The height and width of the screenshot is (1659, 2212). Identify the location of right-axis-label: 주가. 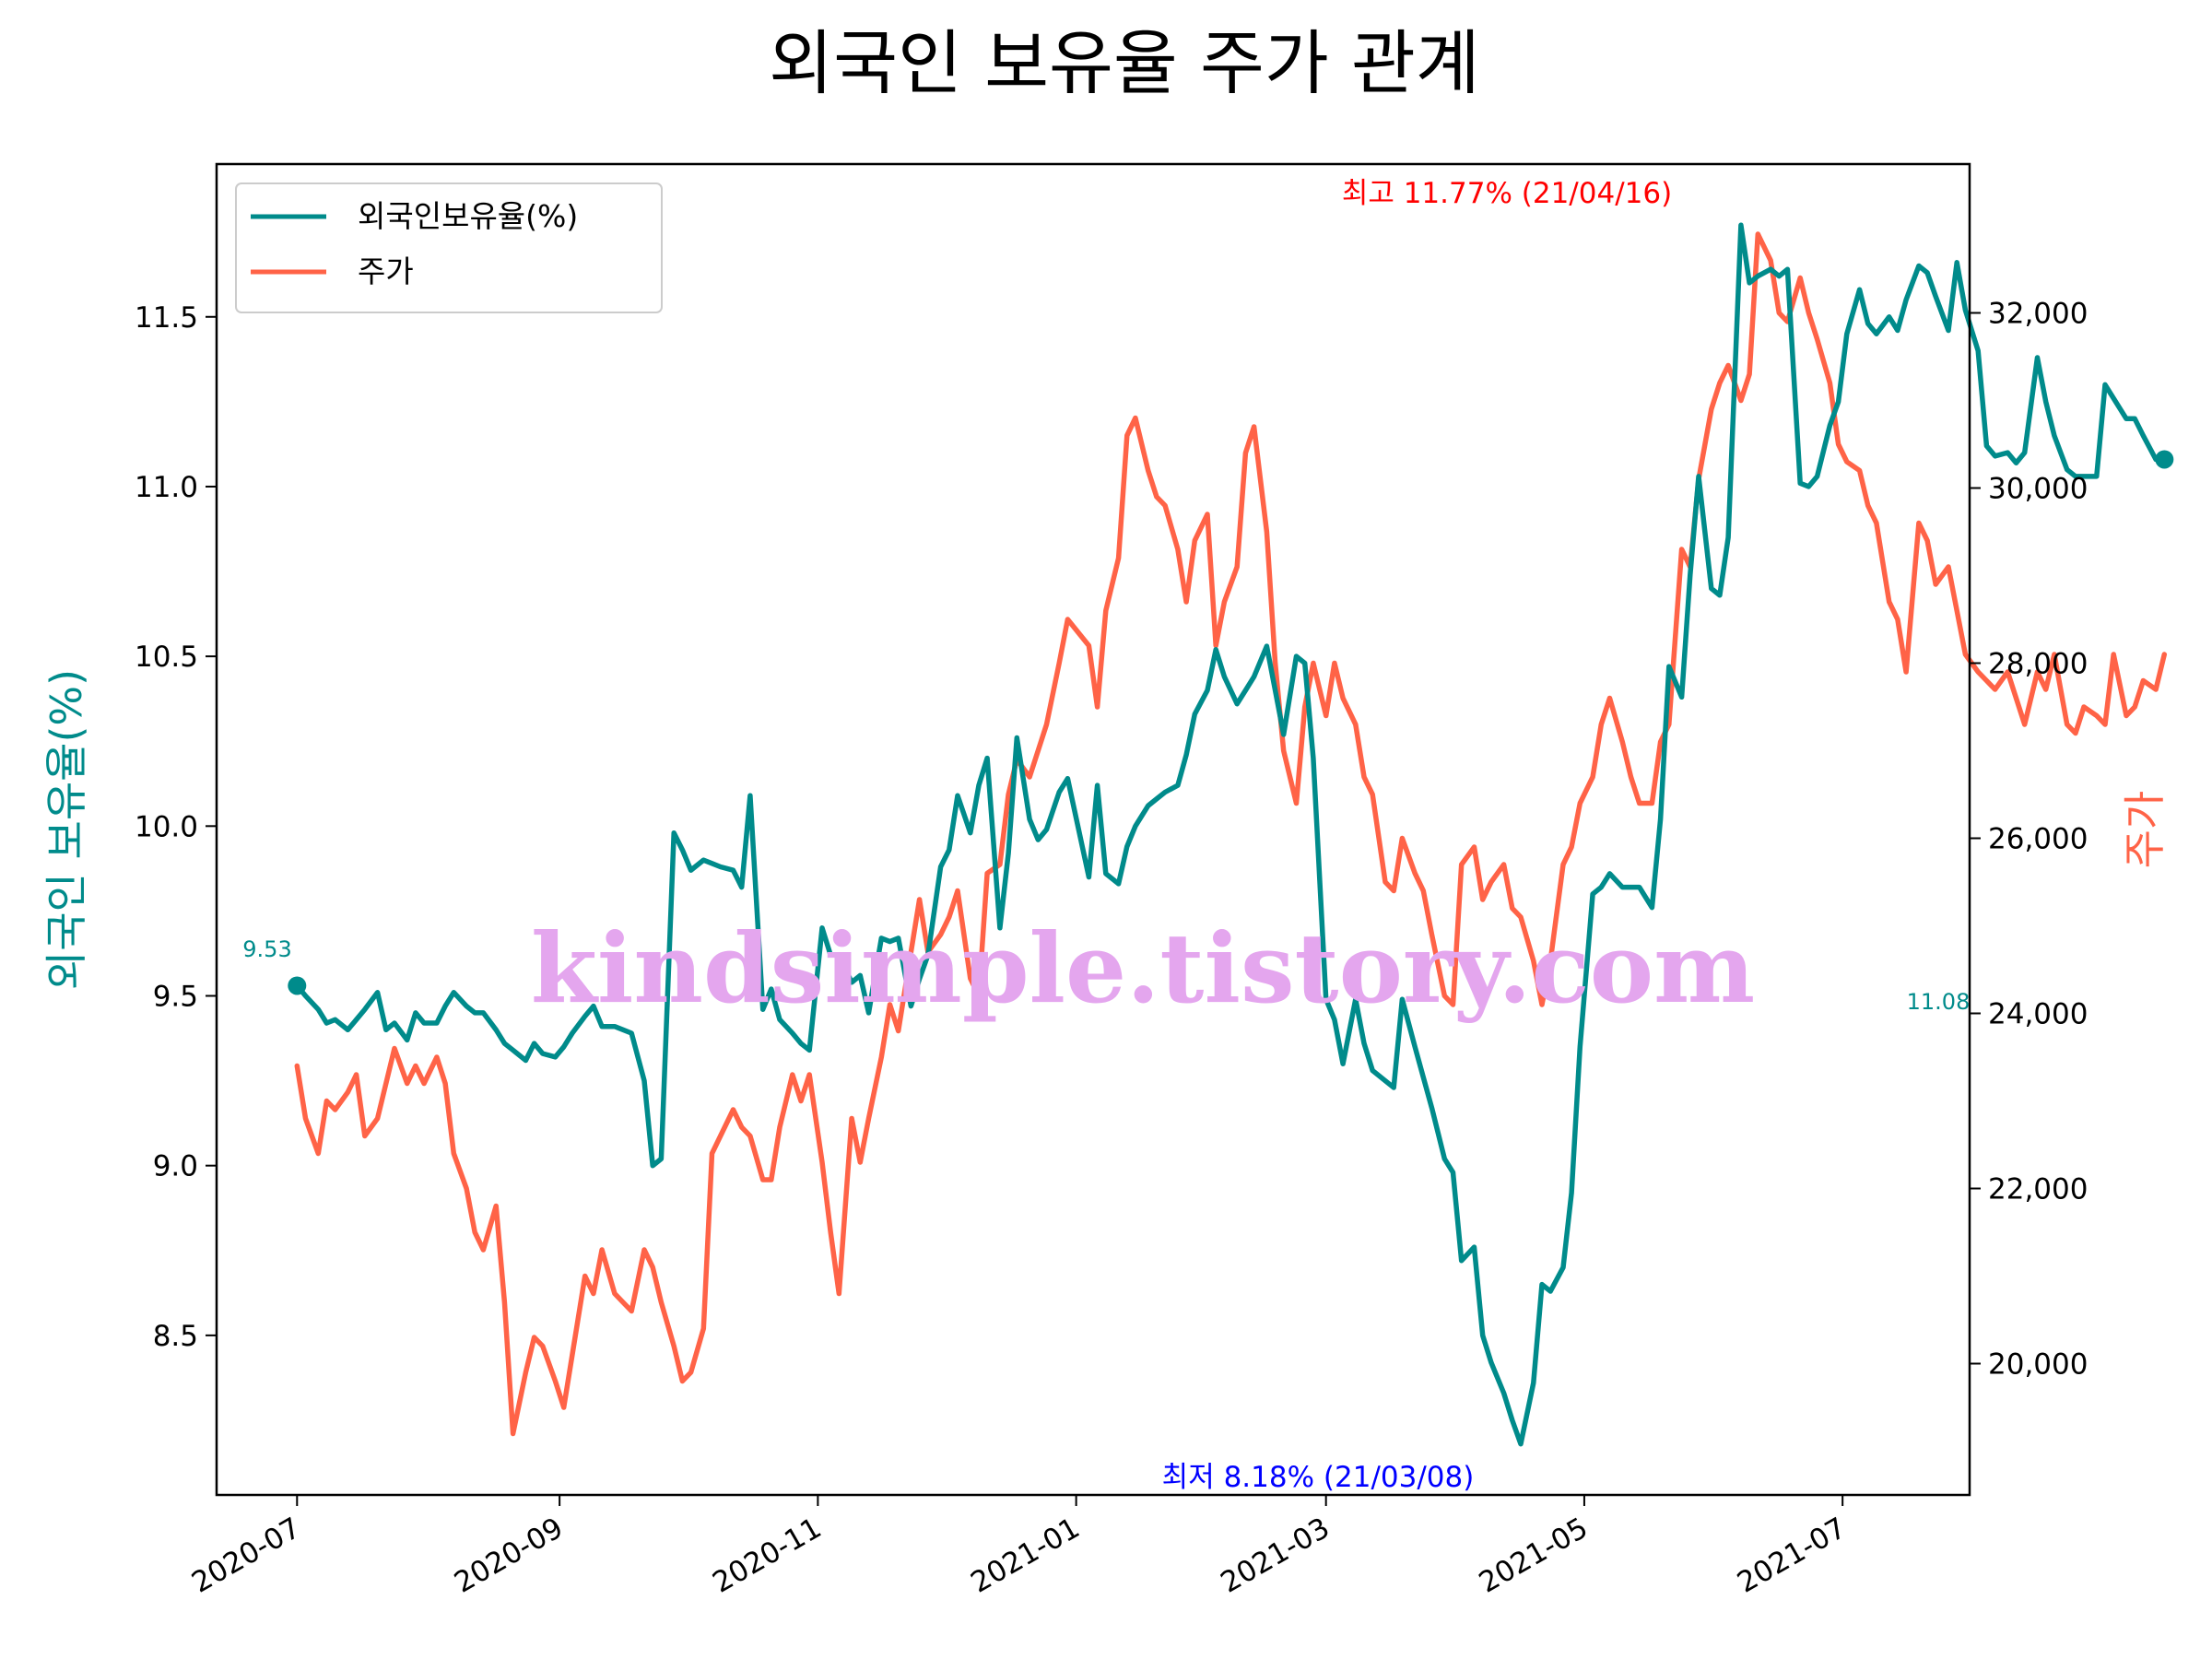
(2145, 830).